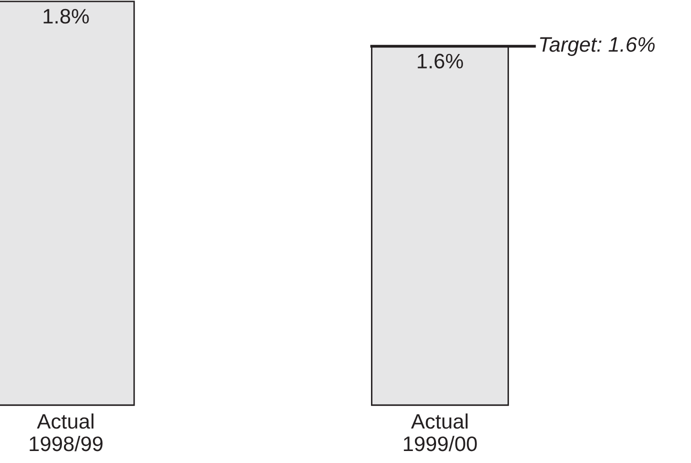  I want to click on data-label: 1.6%, so click(440, 61).